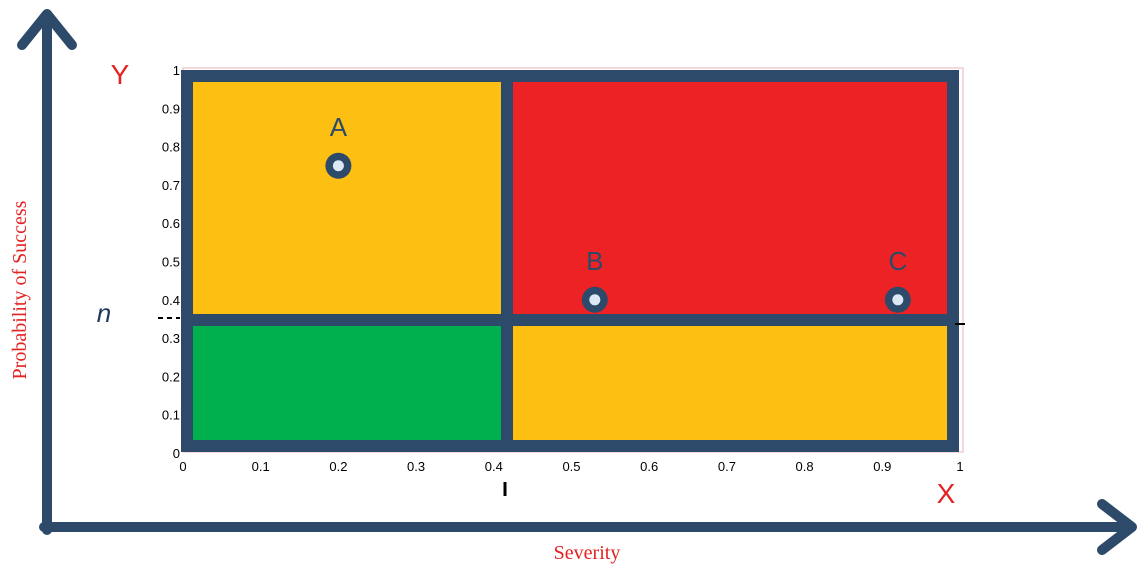  I want to click on point-label: A, so click(339, 127).